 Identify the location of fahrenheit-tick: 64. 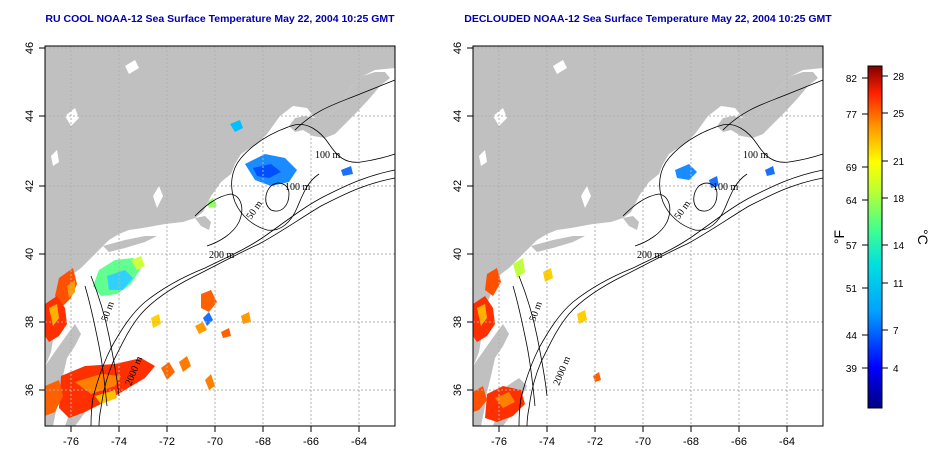
(852, 201).